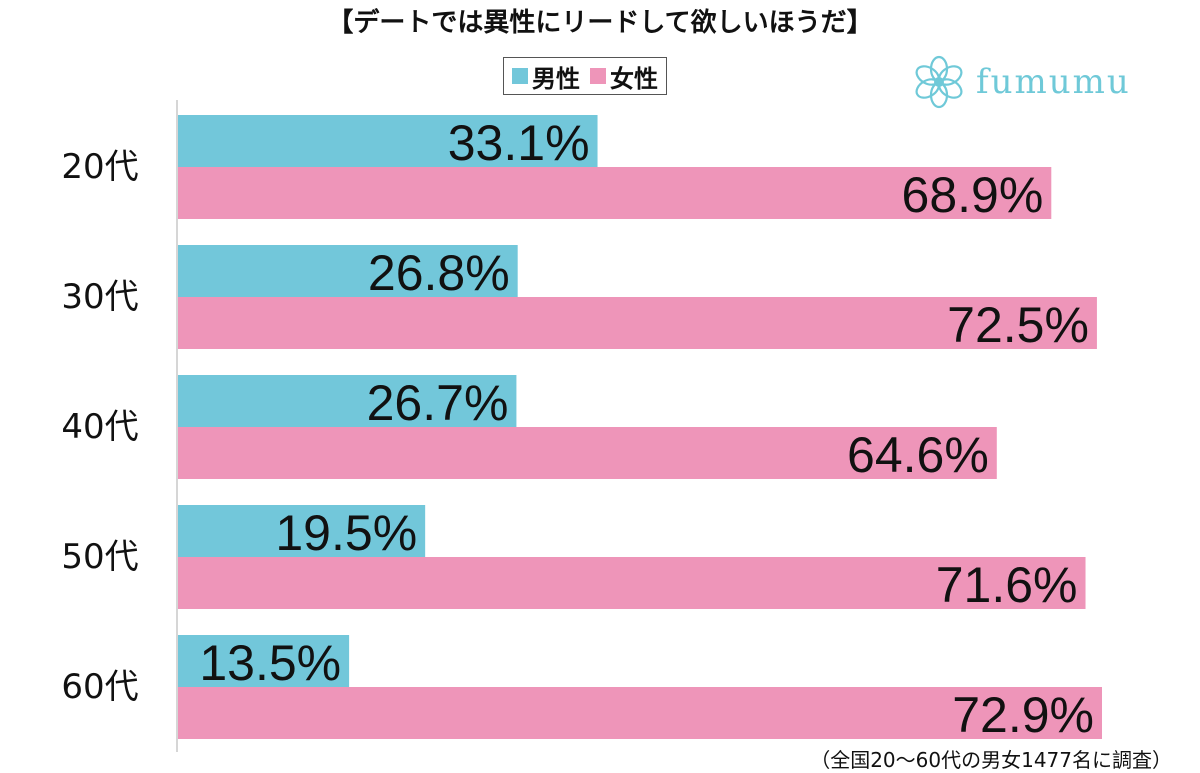 Image resolution: width=1200 pixels, height=773 pixels. I want to click on data-label-male: 13.5%, so click(270, 663).